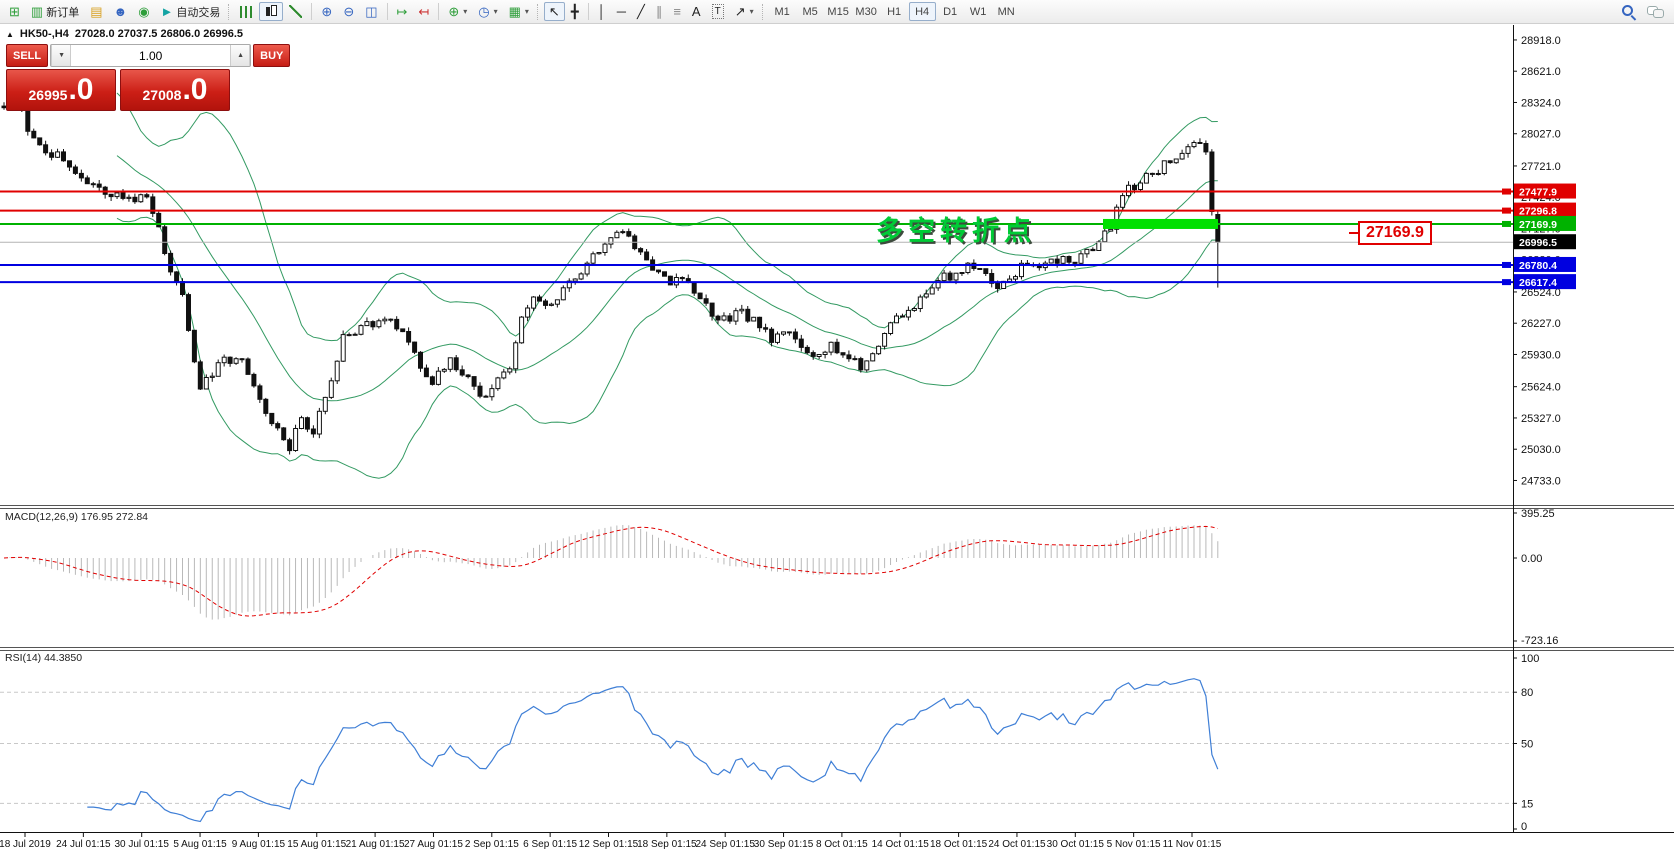 This screenshot has height=863, width=1674. I want to click on crosshair-button: ╋, so click(575, 11).